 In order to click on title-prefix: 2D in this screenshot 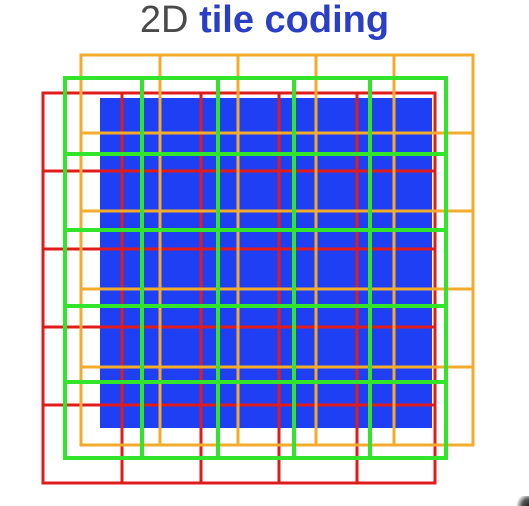, I will do `click(164, 20)`.